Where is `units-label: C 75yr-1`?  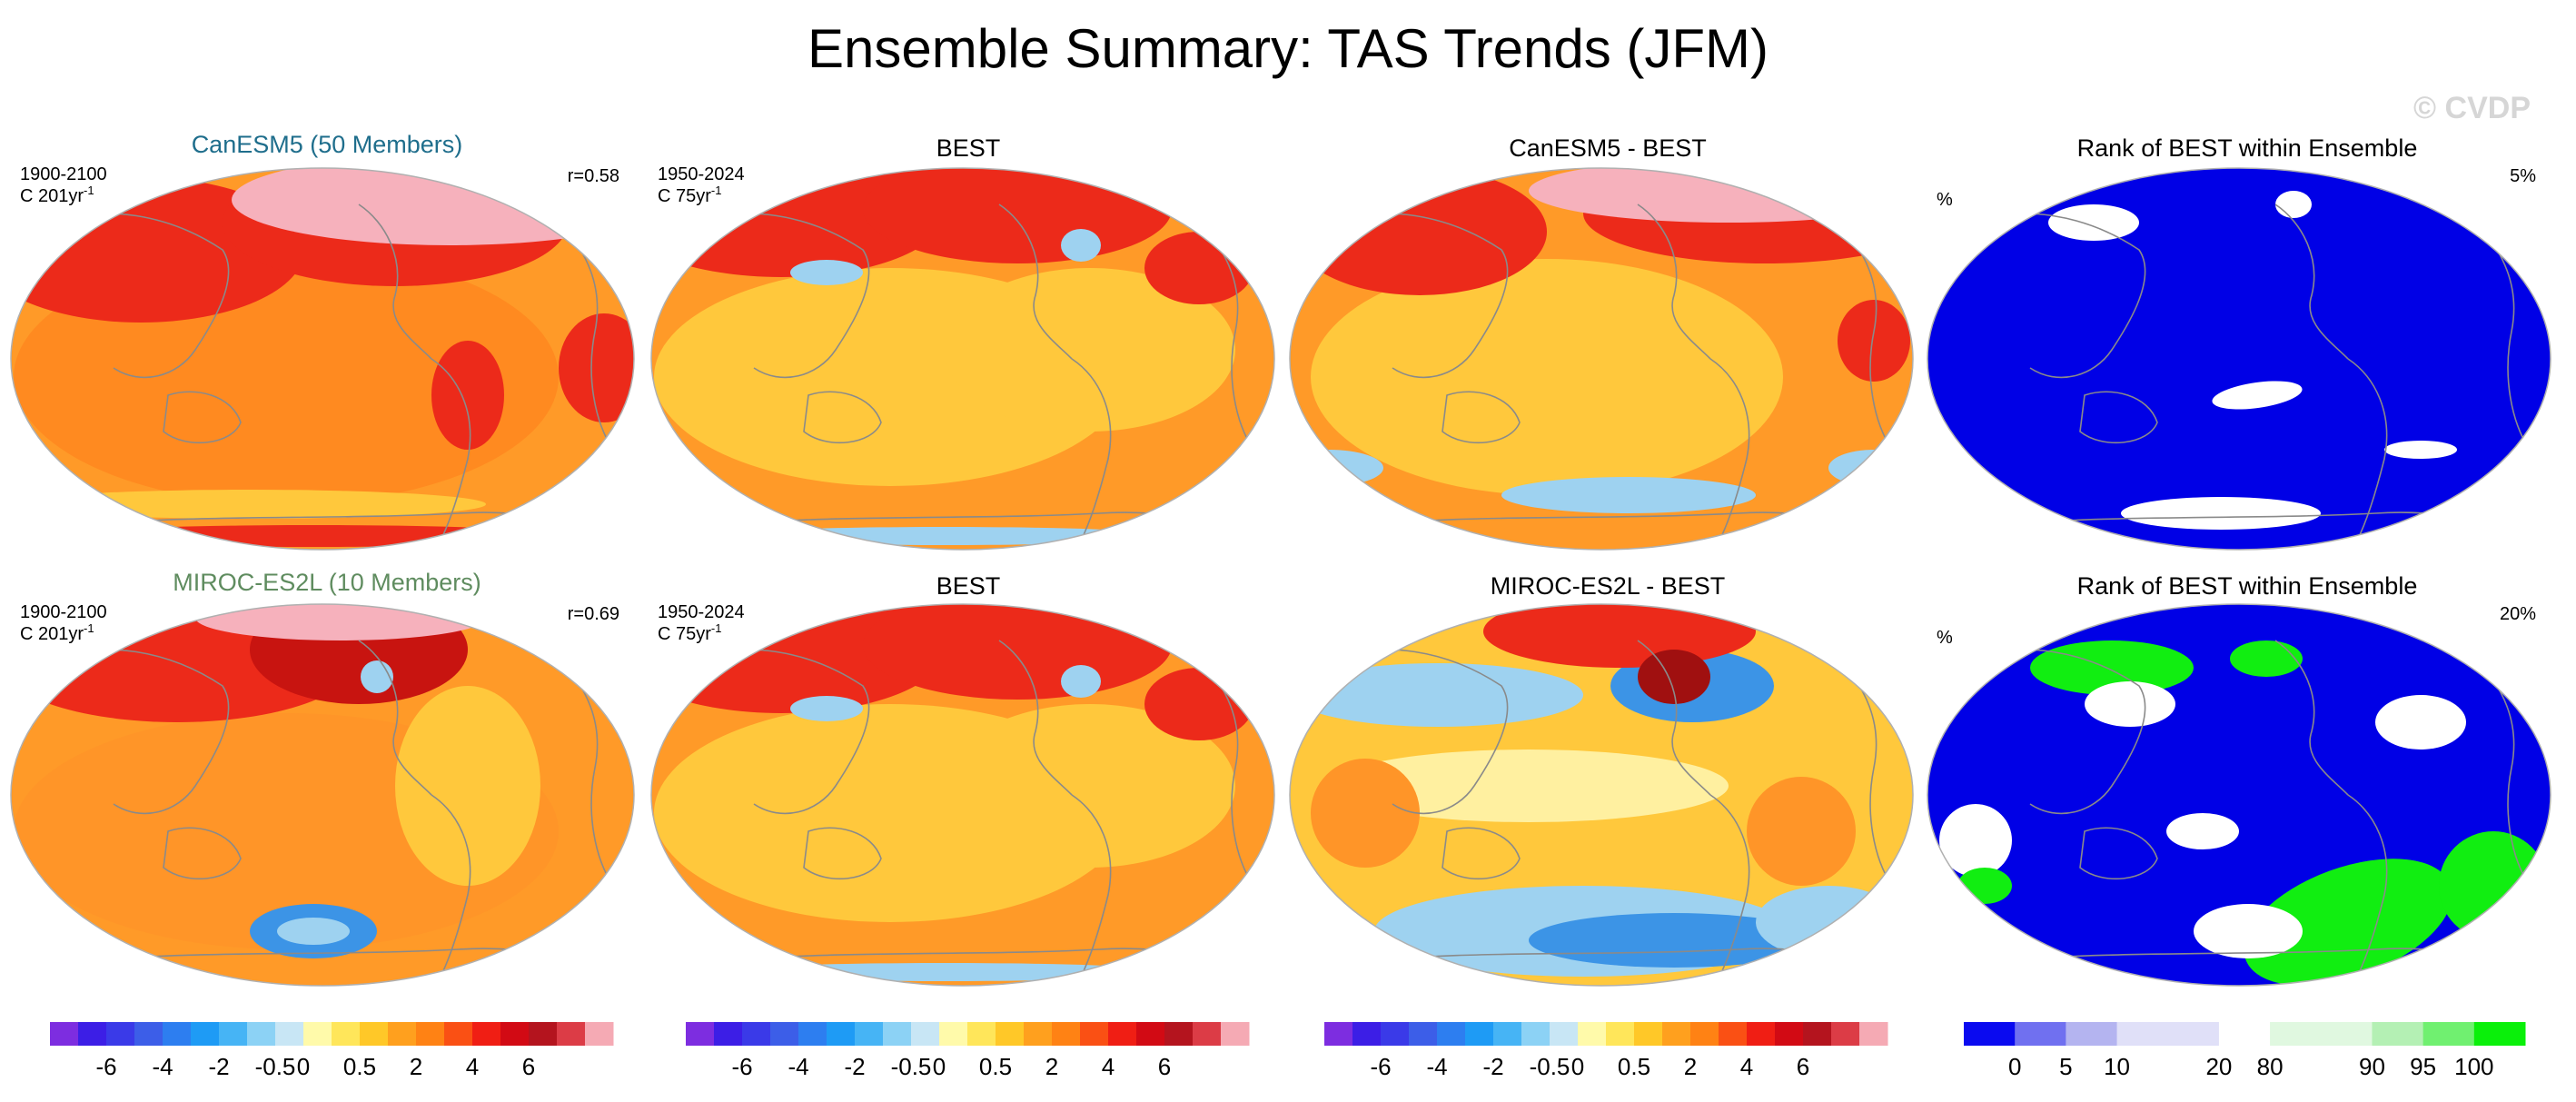
units-label: C 75yr-1 is located at coordinates (689, 632).